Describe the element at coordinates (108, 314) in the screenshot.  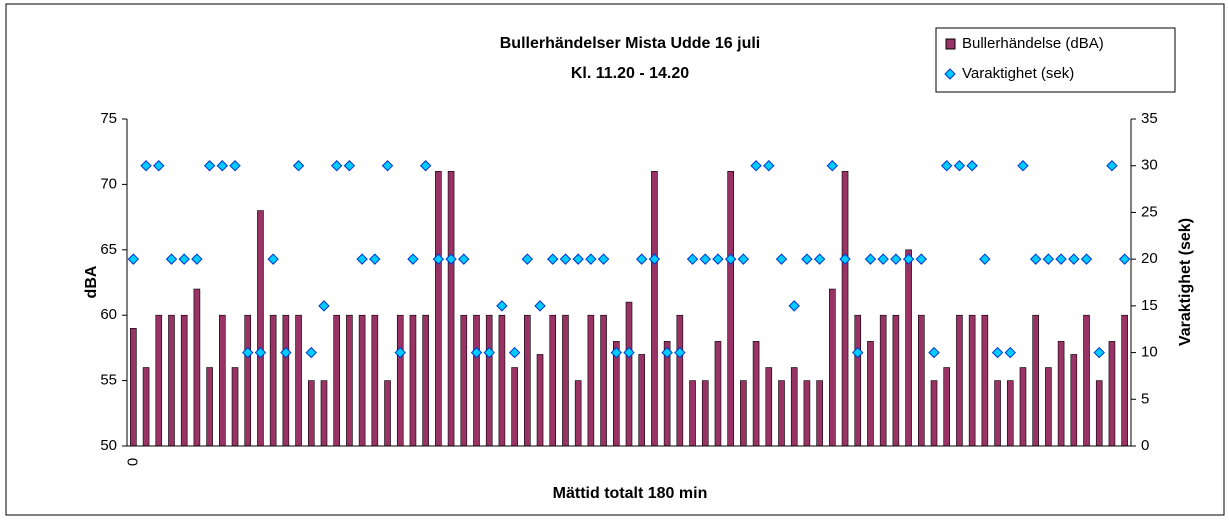
I see `y-tick-label: 60` at that location.